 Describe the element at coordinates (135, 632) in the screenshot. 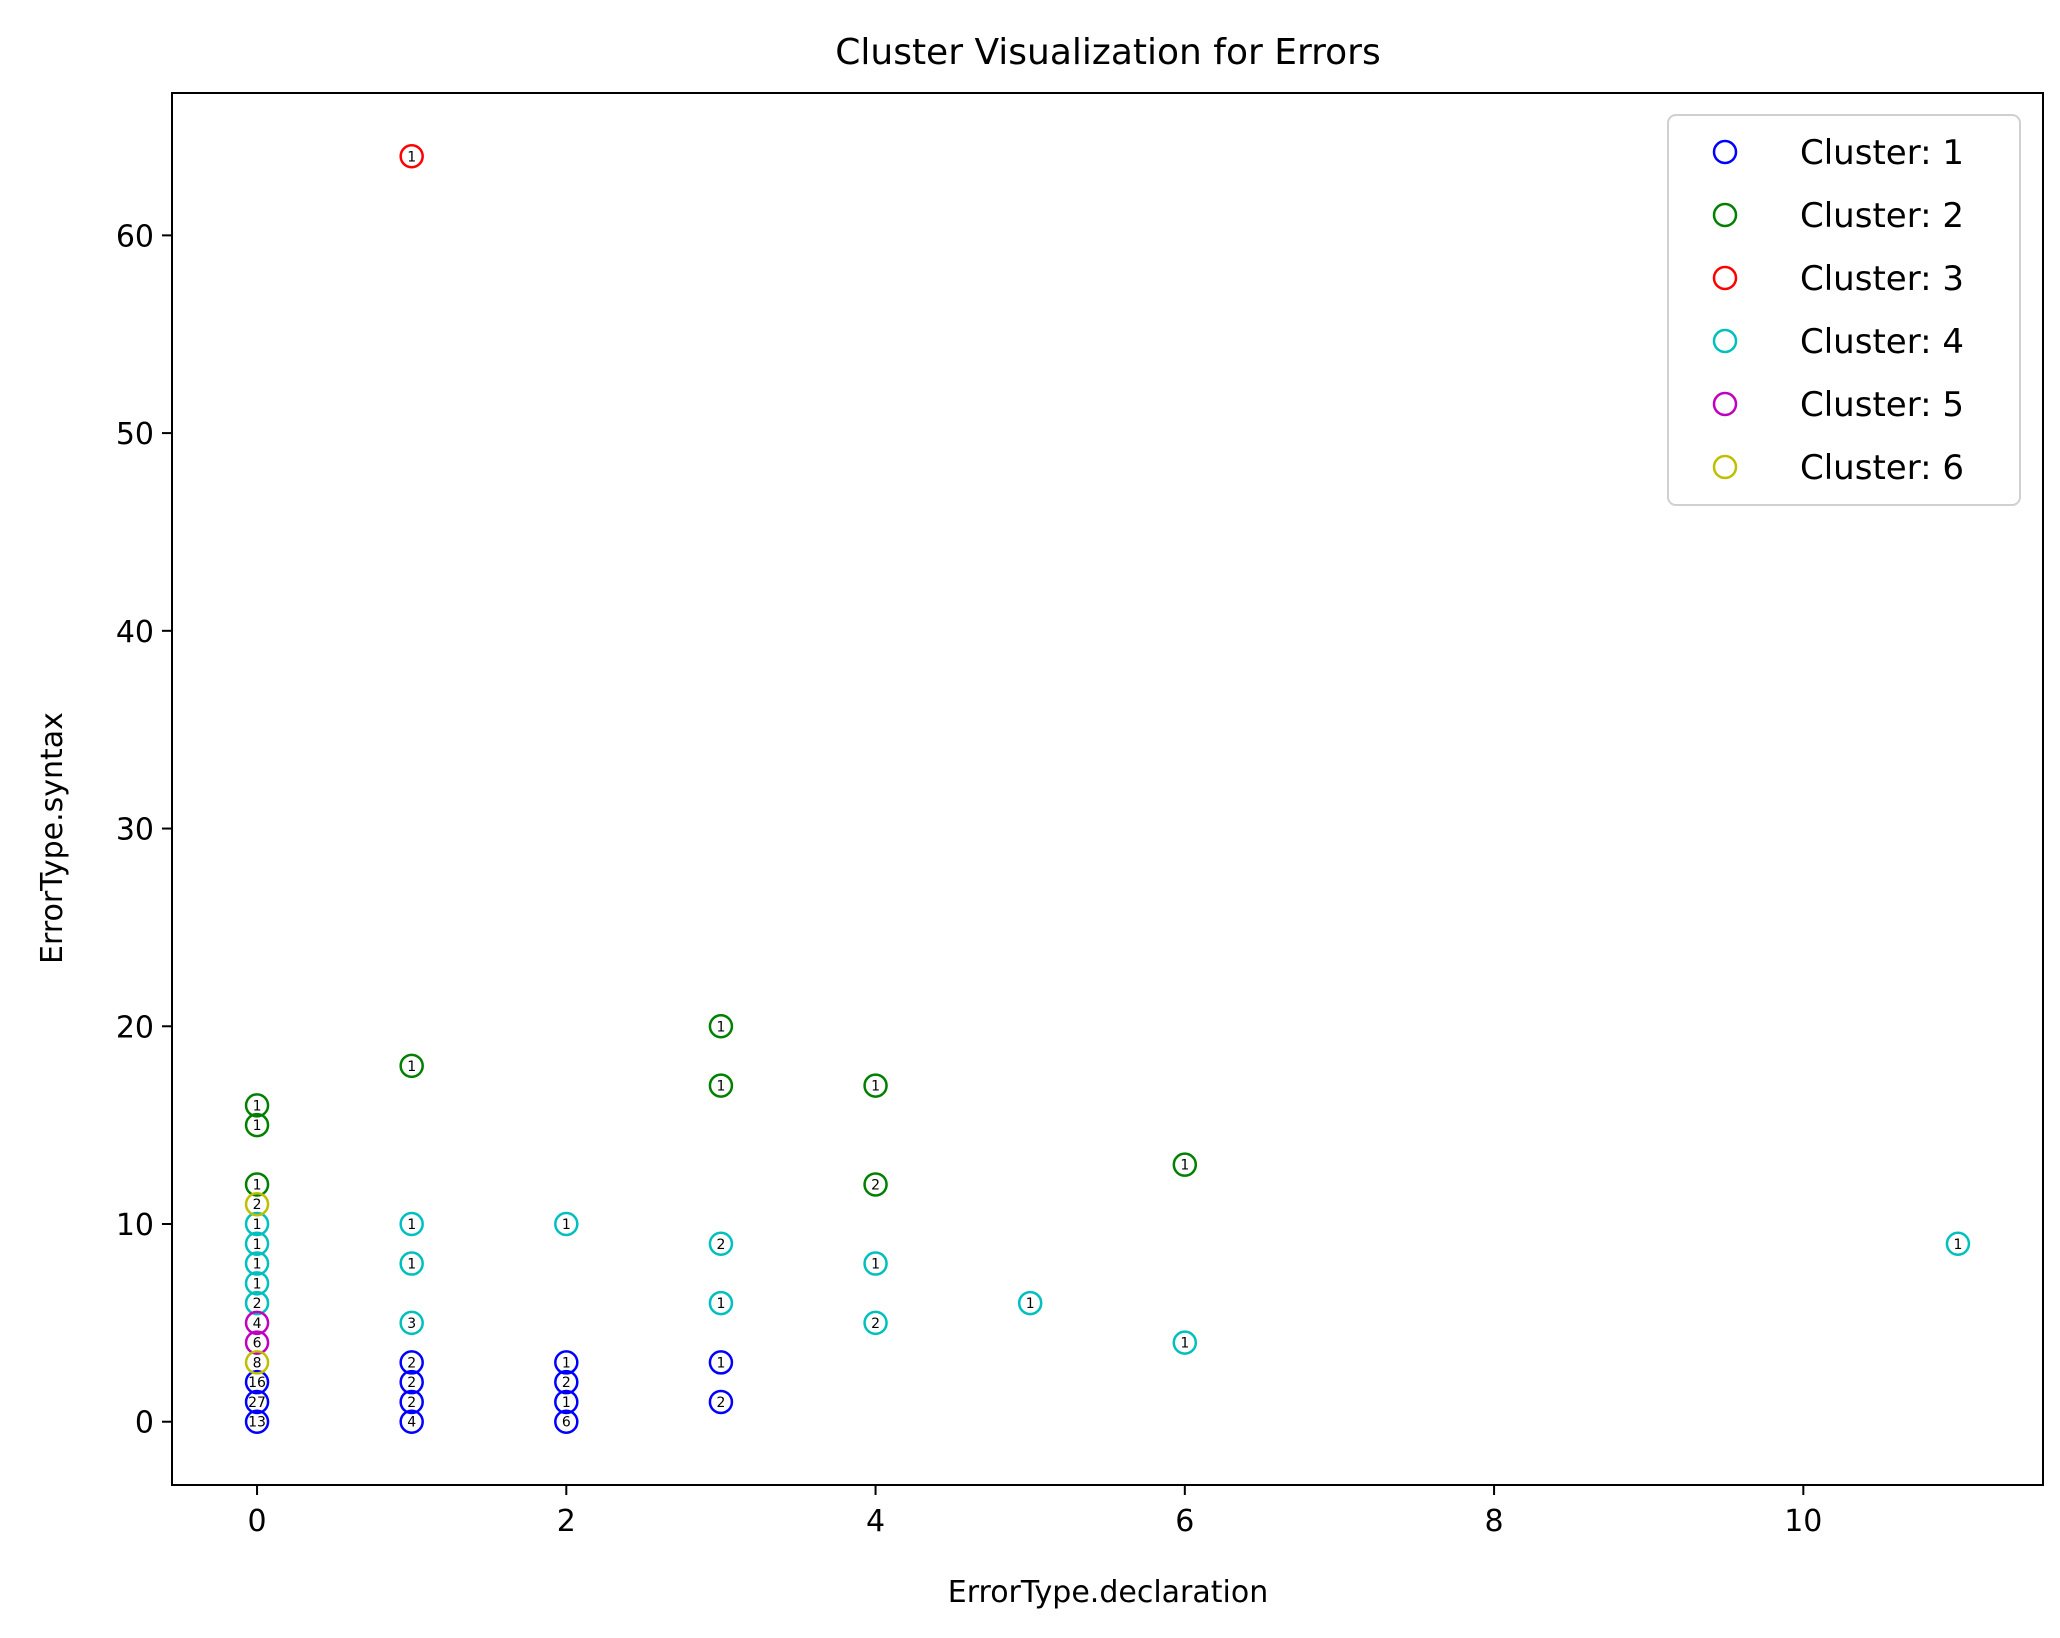

I see `y-tick-label: 40` at that location.